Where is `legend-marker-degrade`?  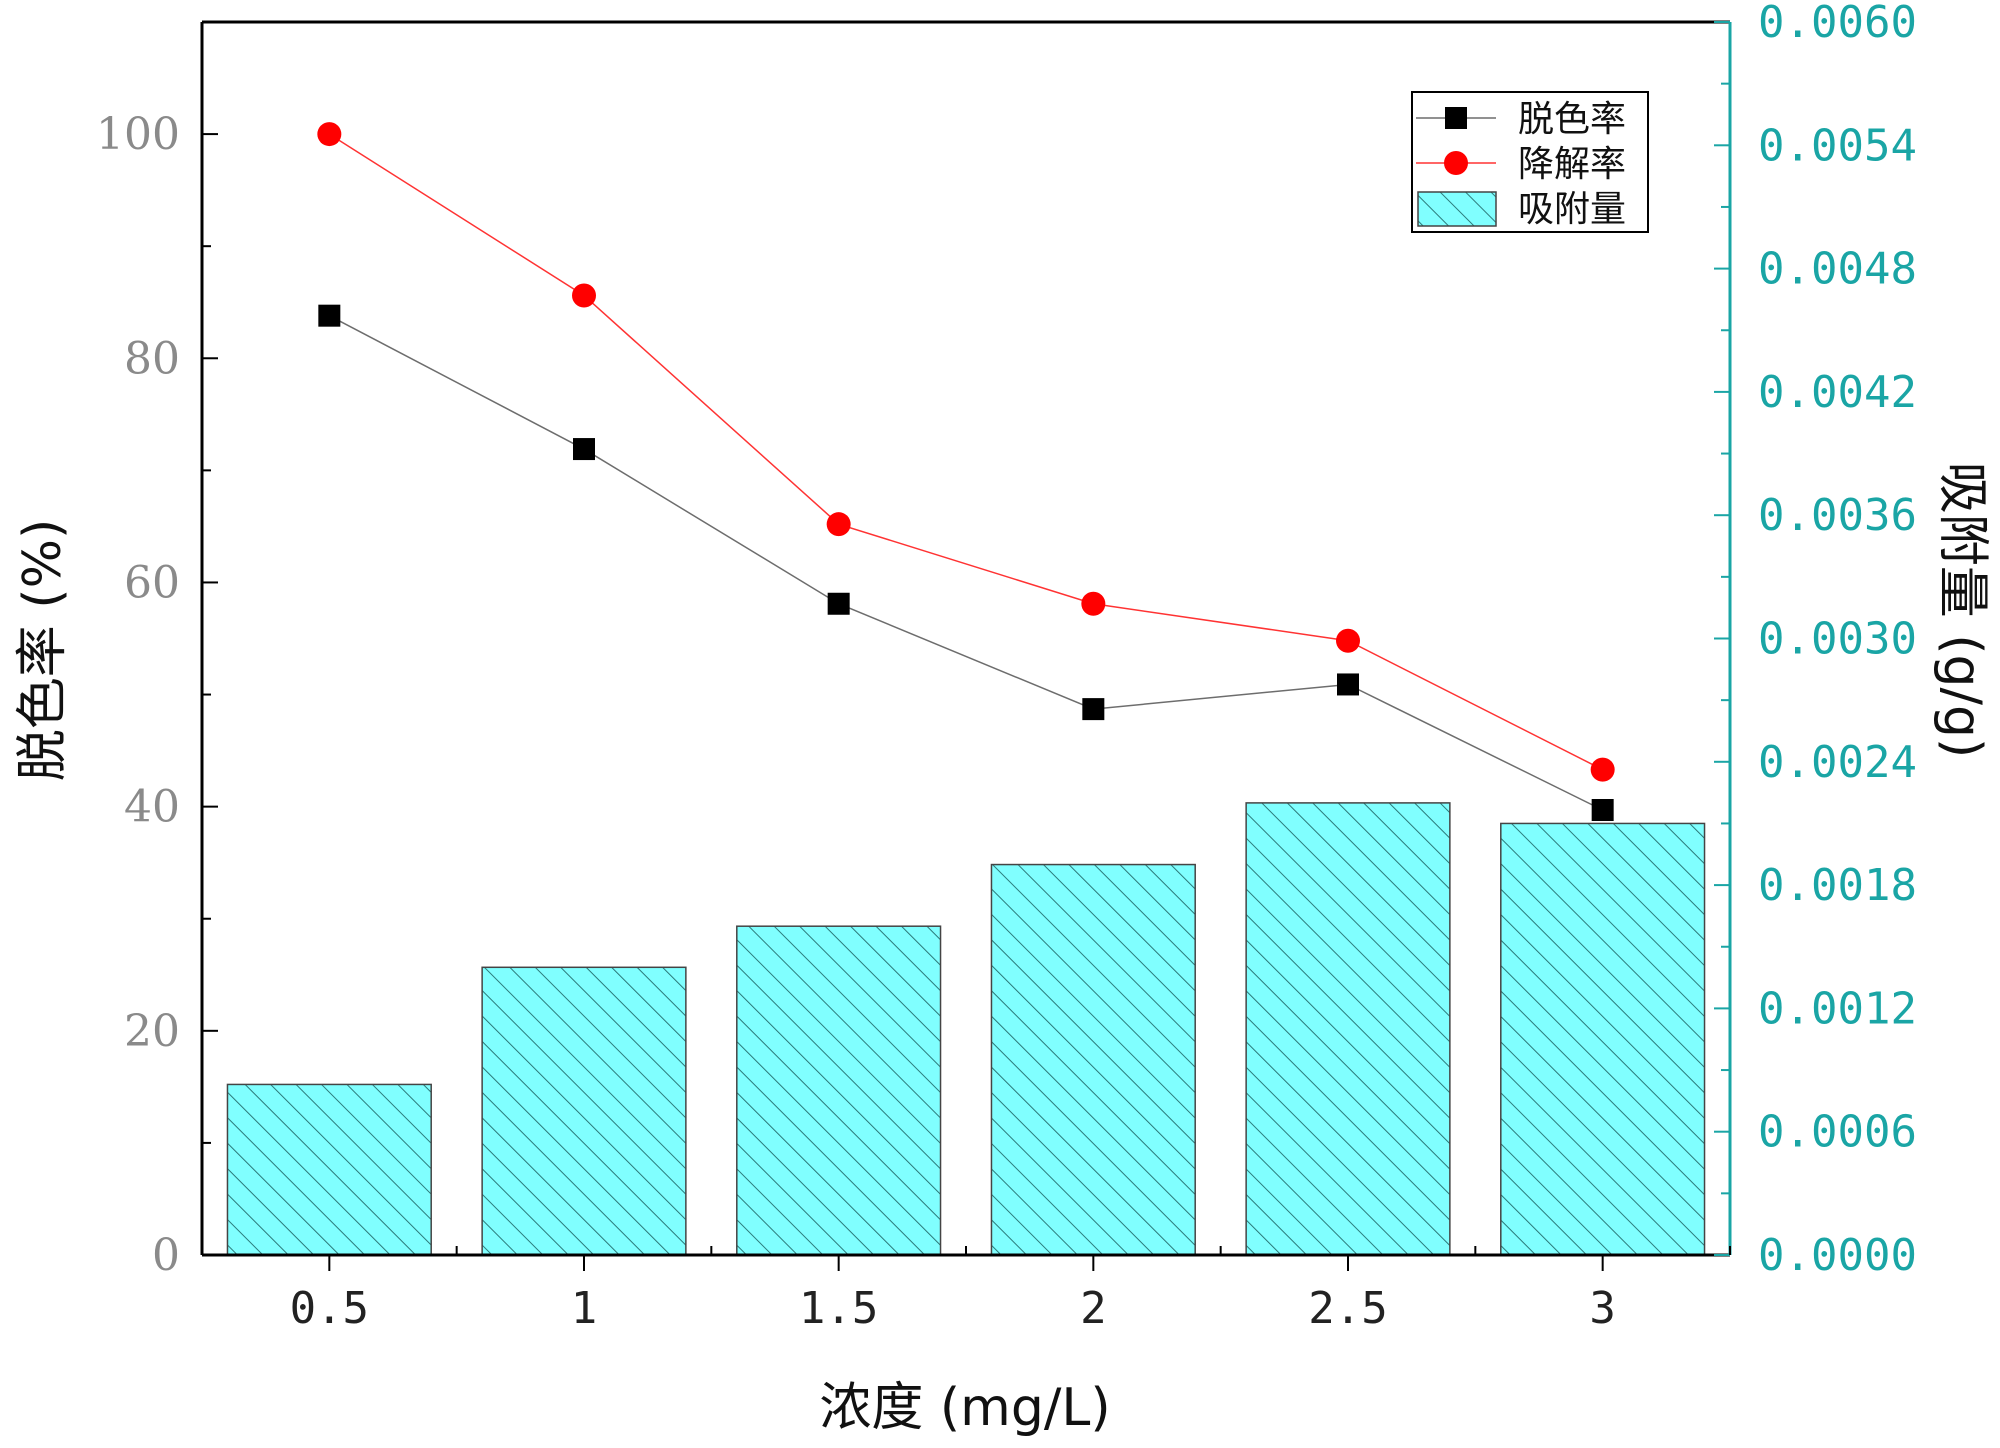 legend-marker-degrade is located at coordinates (1456, 163).